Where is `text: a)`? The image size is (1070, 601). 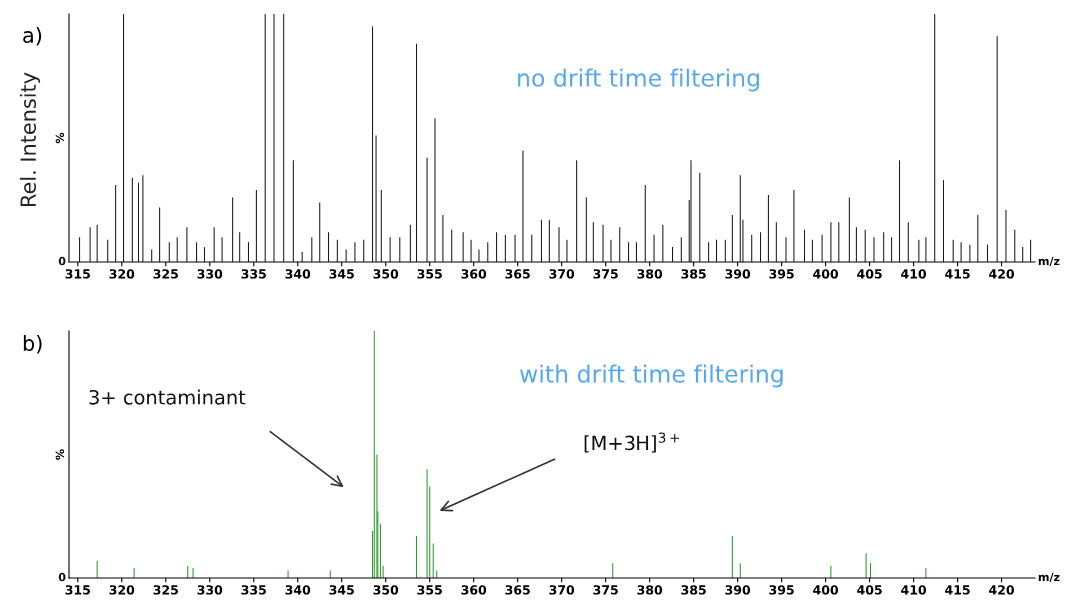 text: a) is located at coordinates (32, 36).